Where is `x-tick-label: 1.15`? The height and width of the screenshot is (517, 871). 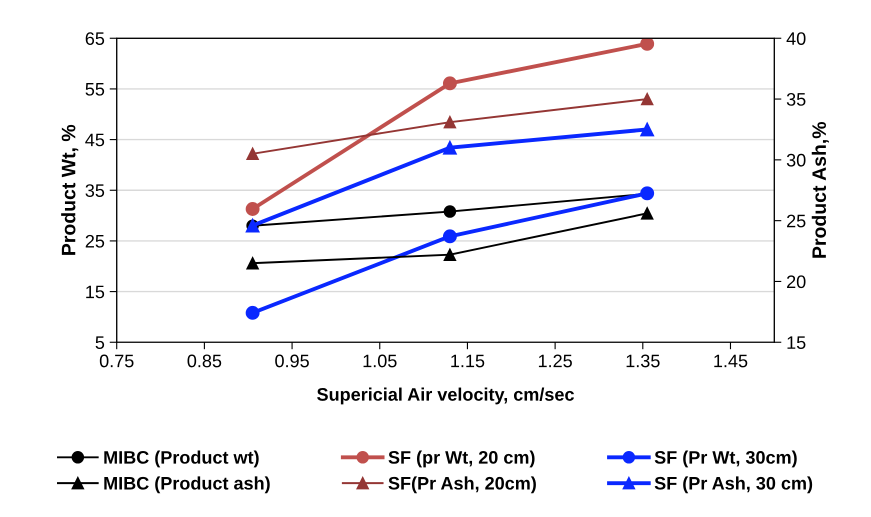 x-tick-label: 1.15 is located at coordinates (467, 361).